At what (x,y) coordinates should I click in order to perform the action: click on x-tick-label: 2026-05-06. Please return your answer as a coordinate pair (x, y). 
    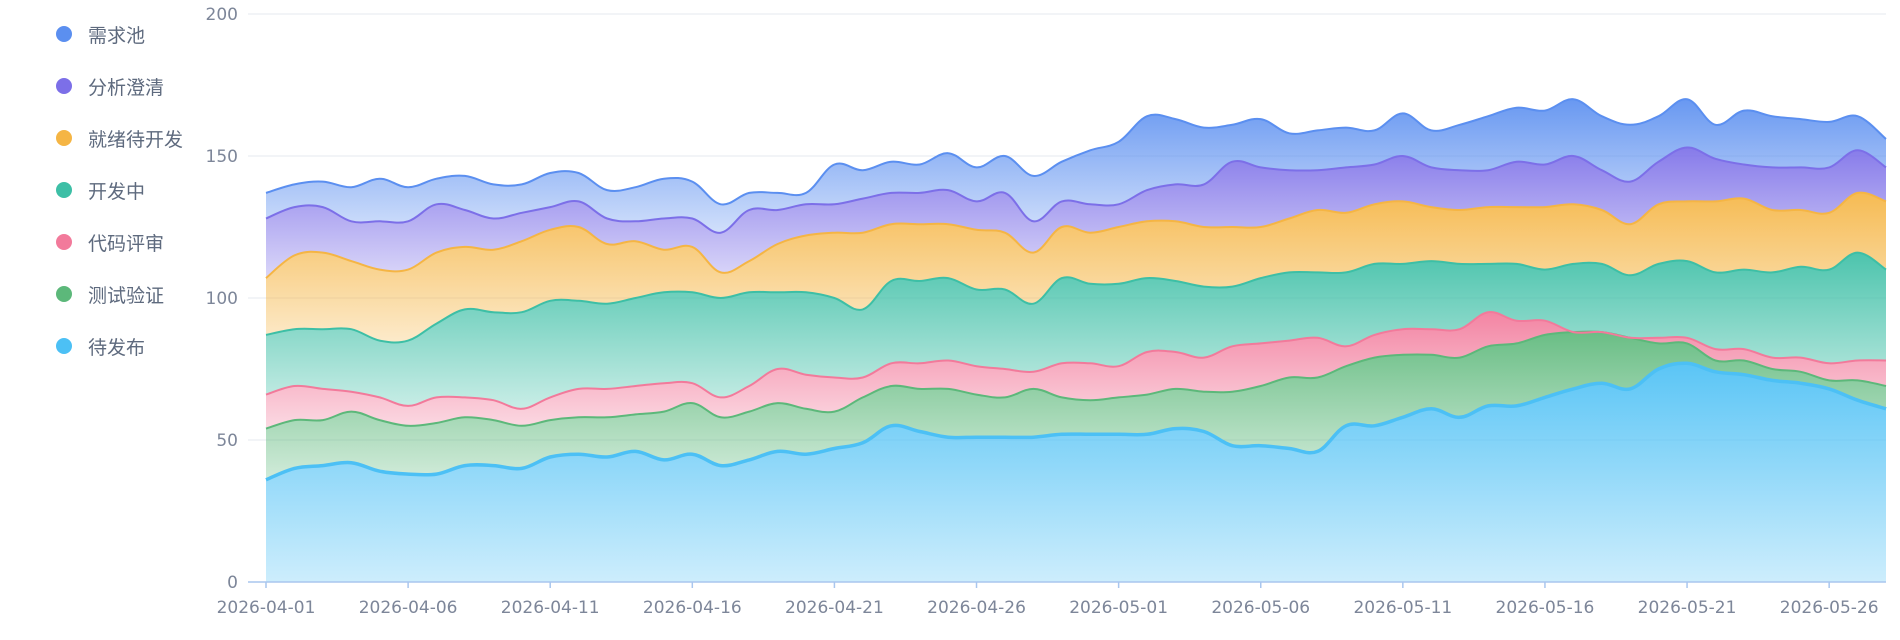
    Looking at the image, I should click on (1260, 608).